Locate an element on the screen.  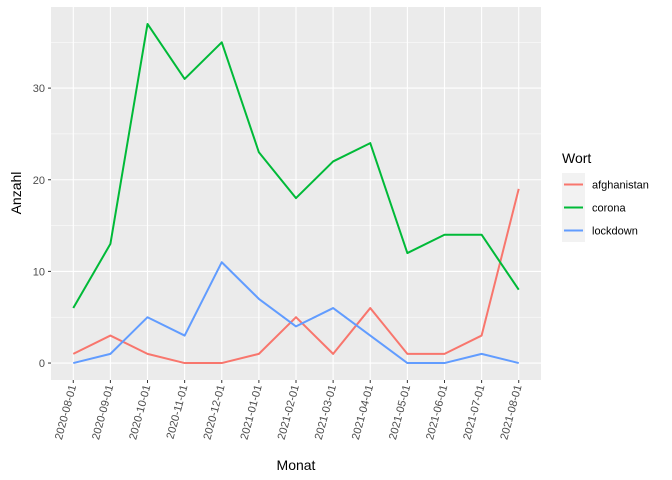
legend-label-corona: corona is located at coordinates (609, 209).